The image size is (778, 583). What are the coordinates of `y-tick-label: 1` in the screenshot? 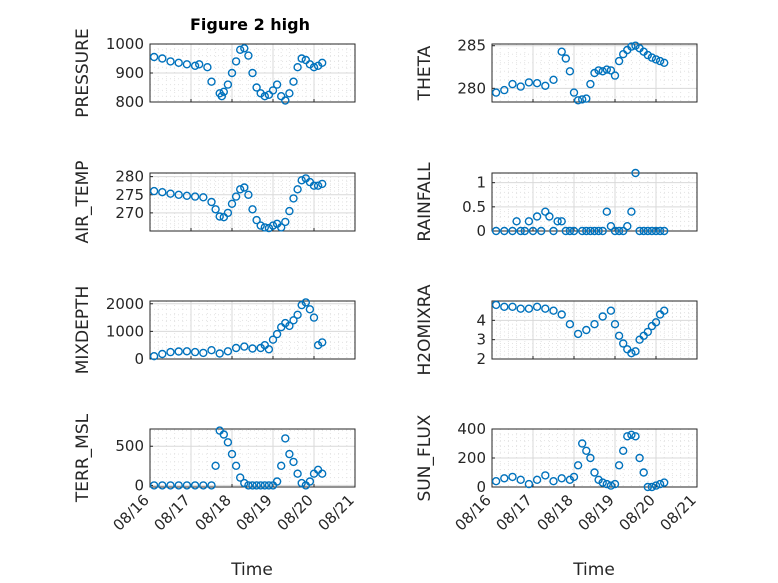 It's located at (481, 183).